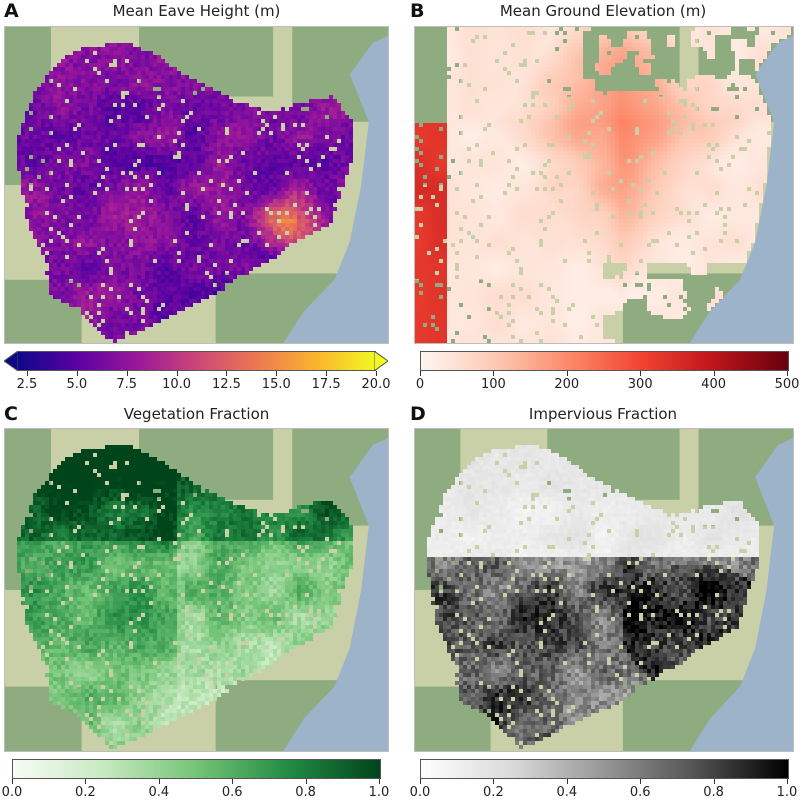 This screenshot has height=805, width=803. What do you see at coordinates (277, 373) in the screenshot?
I see `colorbar-tick` at bounding box center [277, 373].